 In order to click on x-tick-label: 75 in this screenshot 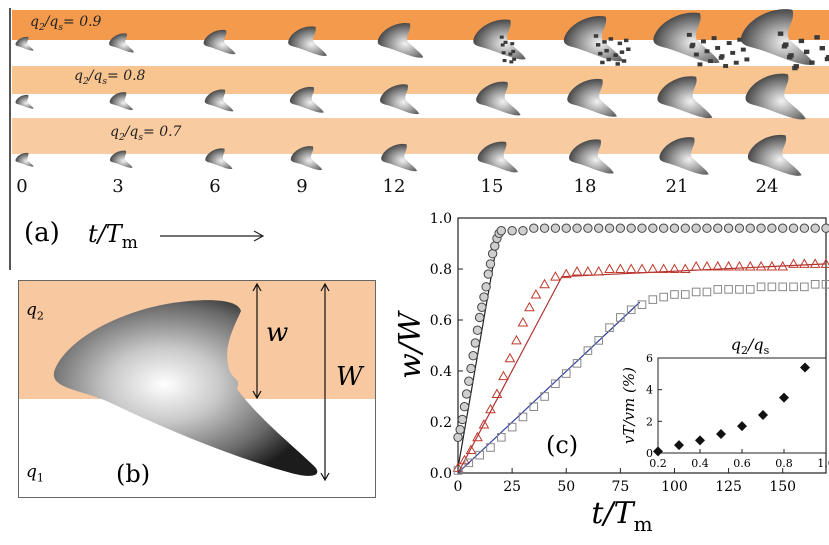, I will do `click(620, 487)`.